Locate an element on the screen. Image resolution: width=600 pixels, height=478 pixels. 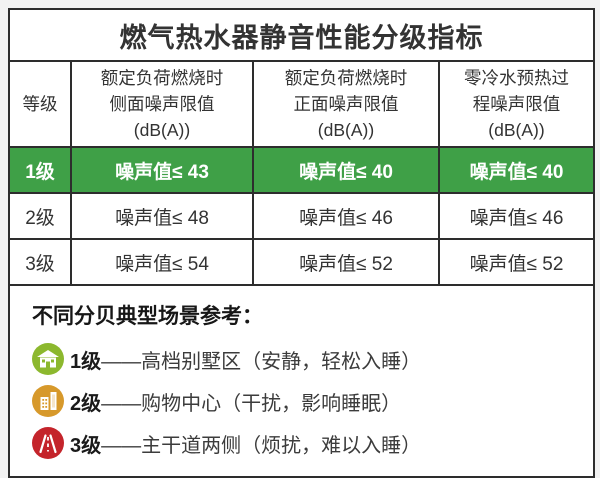
title-row: 燃气热水器静音性能分级指标 is located at coordinates (301, 35).